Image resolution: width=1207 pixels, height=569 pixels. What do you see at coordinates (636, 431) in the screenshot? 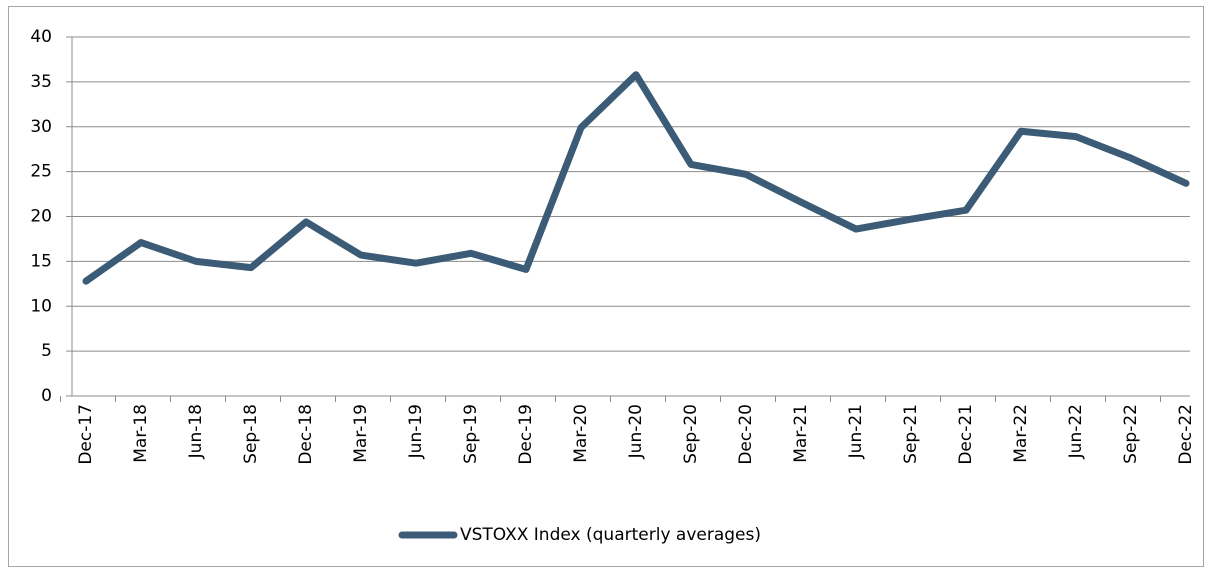
I see `x-tick-label: Jun-20` at bounding box center [636, 431].